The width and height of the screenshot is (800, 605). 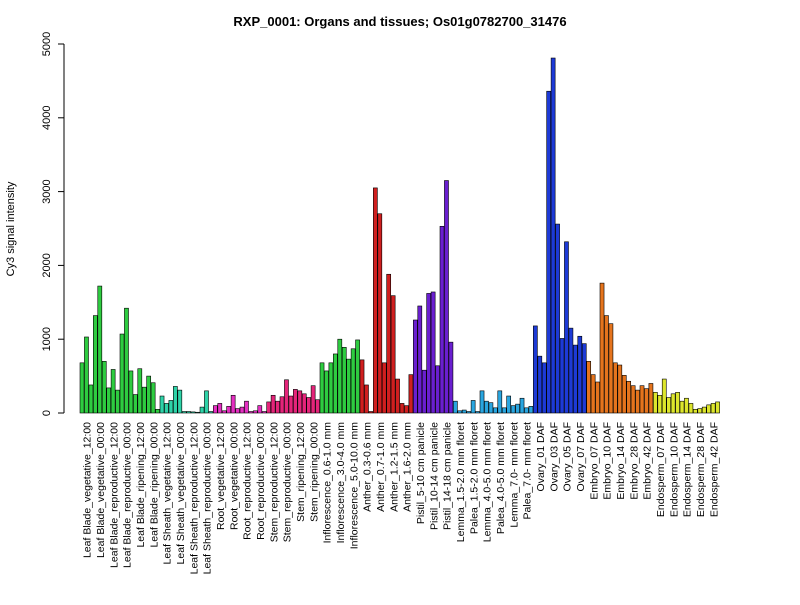 What do you see at coordinates (541, 456) in the screenshot?
I see `x-tick-label: Ovary_01 DAF` at bounding box center [541, 456].